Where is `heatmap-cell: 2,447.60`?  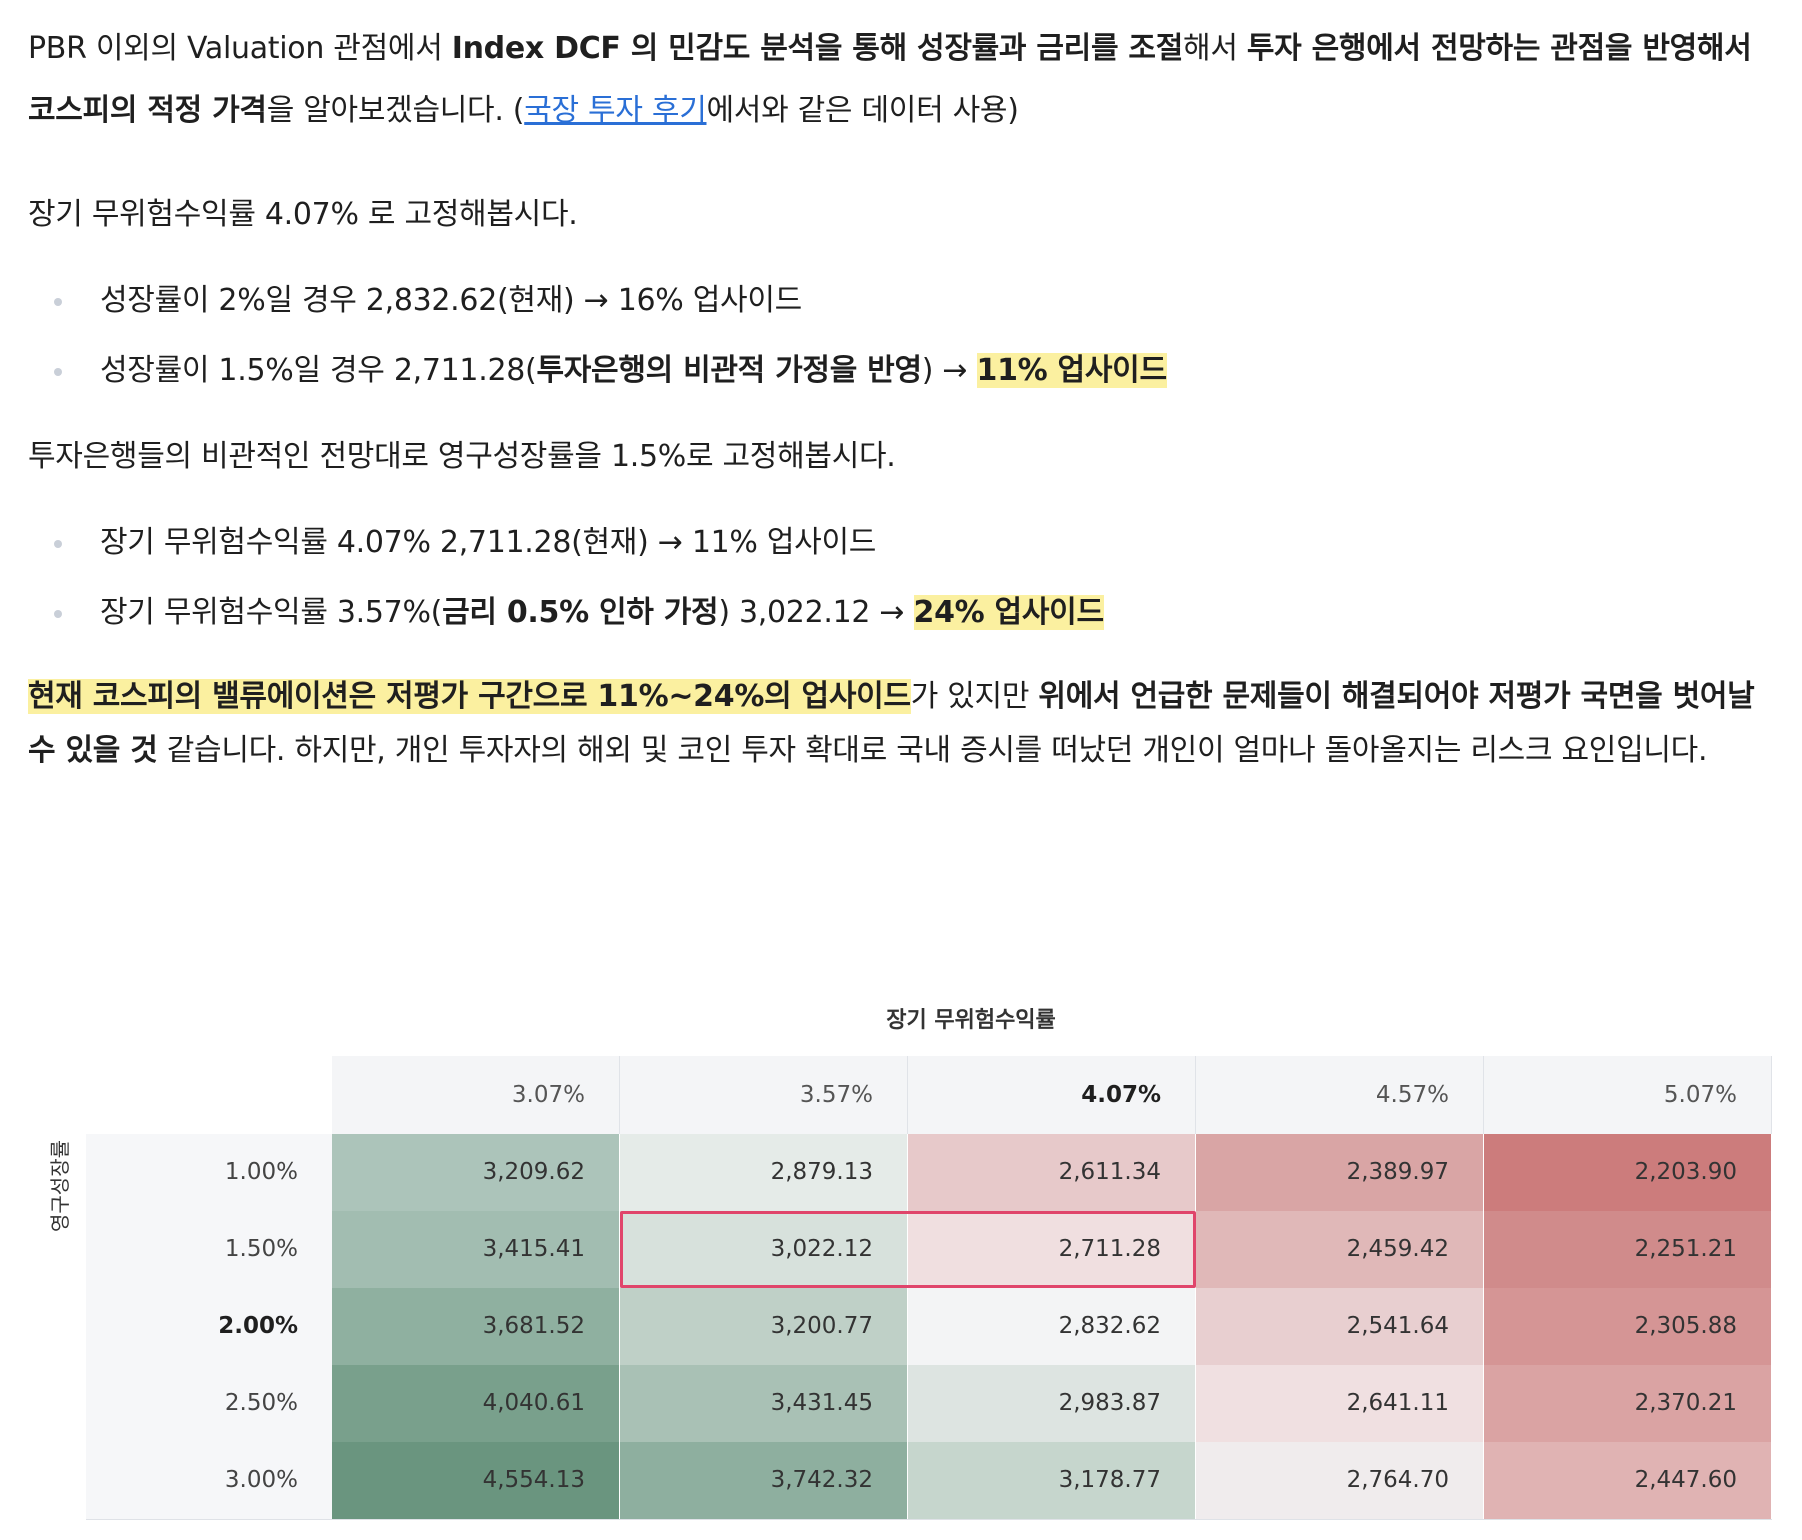
heatmap-cell: 2,447.60 is located at coordinates (1628, 1480).